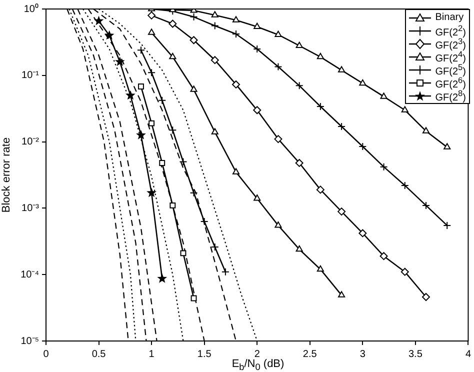 This screenshot has height=372, width=474. What do you see at coordinates (29, 341) in the screenshot?
I see `y-tick-label: 10⁻⁵` at bounding box center [29, 341].